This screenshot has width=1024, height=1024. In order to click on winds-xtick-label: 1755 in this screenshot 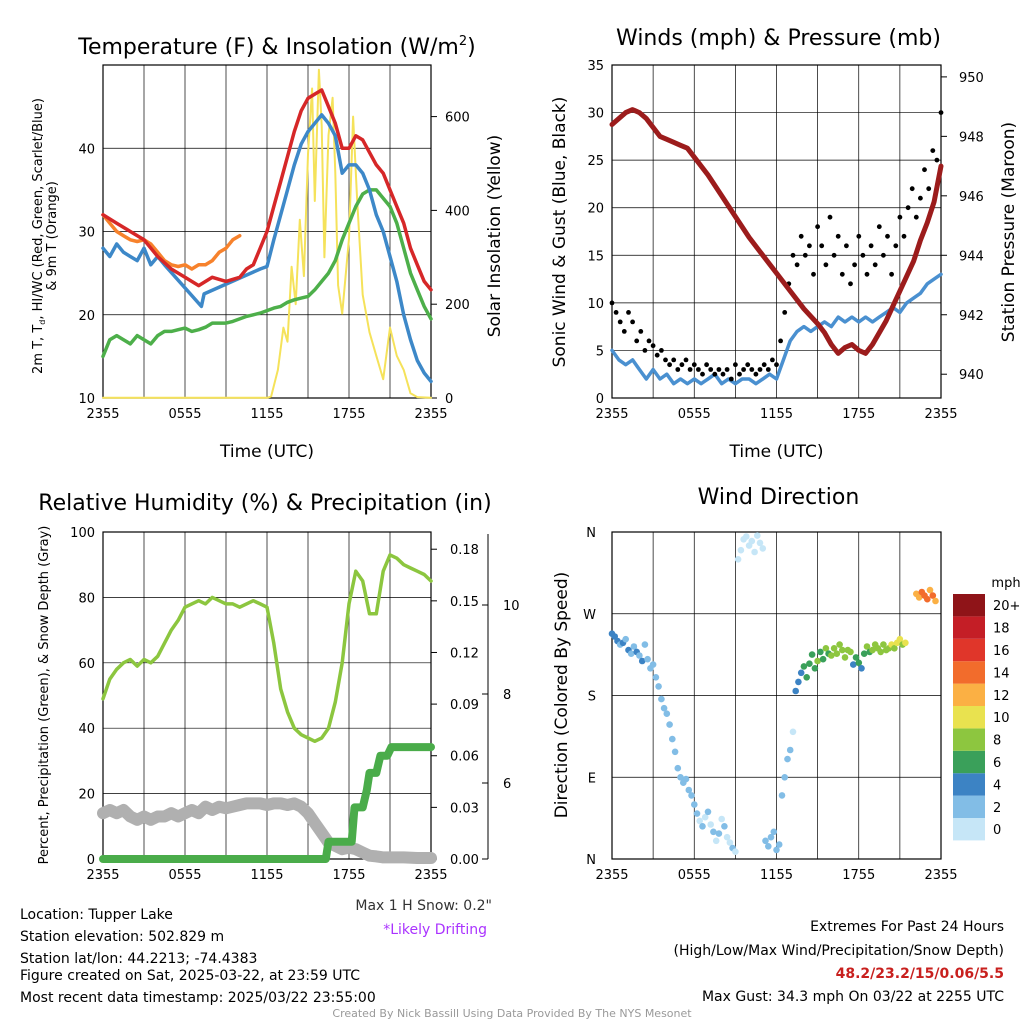, I will do `click(858, 414)`.